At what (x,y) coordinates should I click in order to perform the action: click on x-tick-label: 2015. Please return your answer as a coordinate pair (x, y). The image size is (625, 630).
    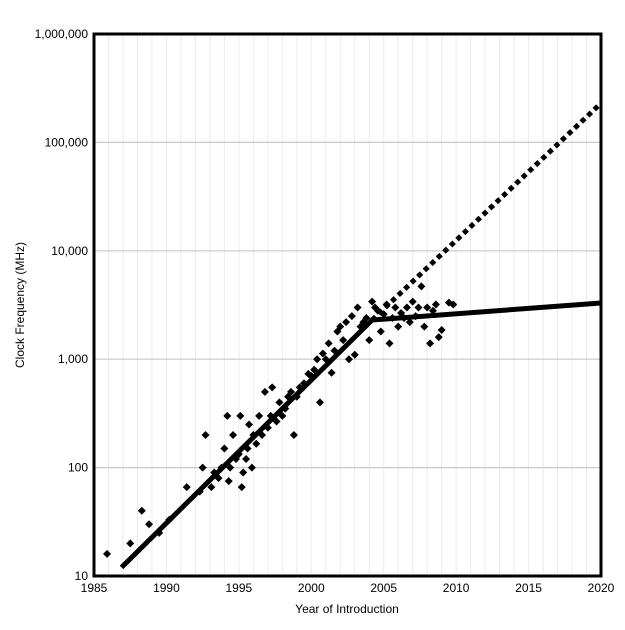
    Looking at the image, I should click on (528, 588).